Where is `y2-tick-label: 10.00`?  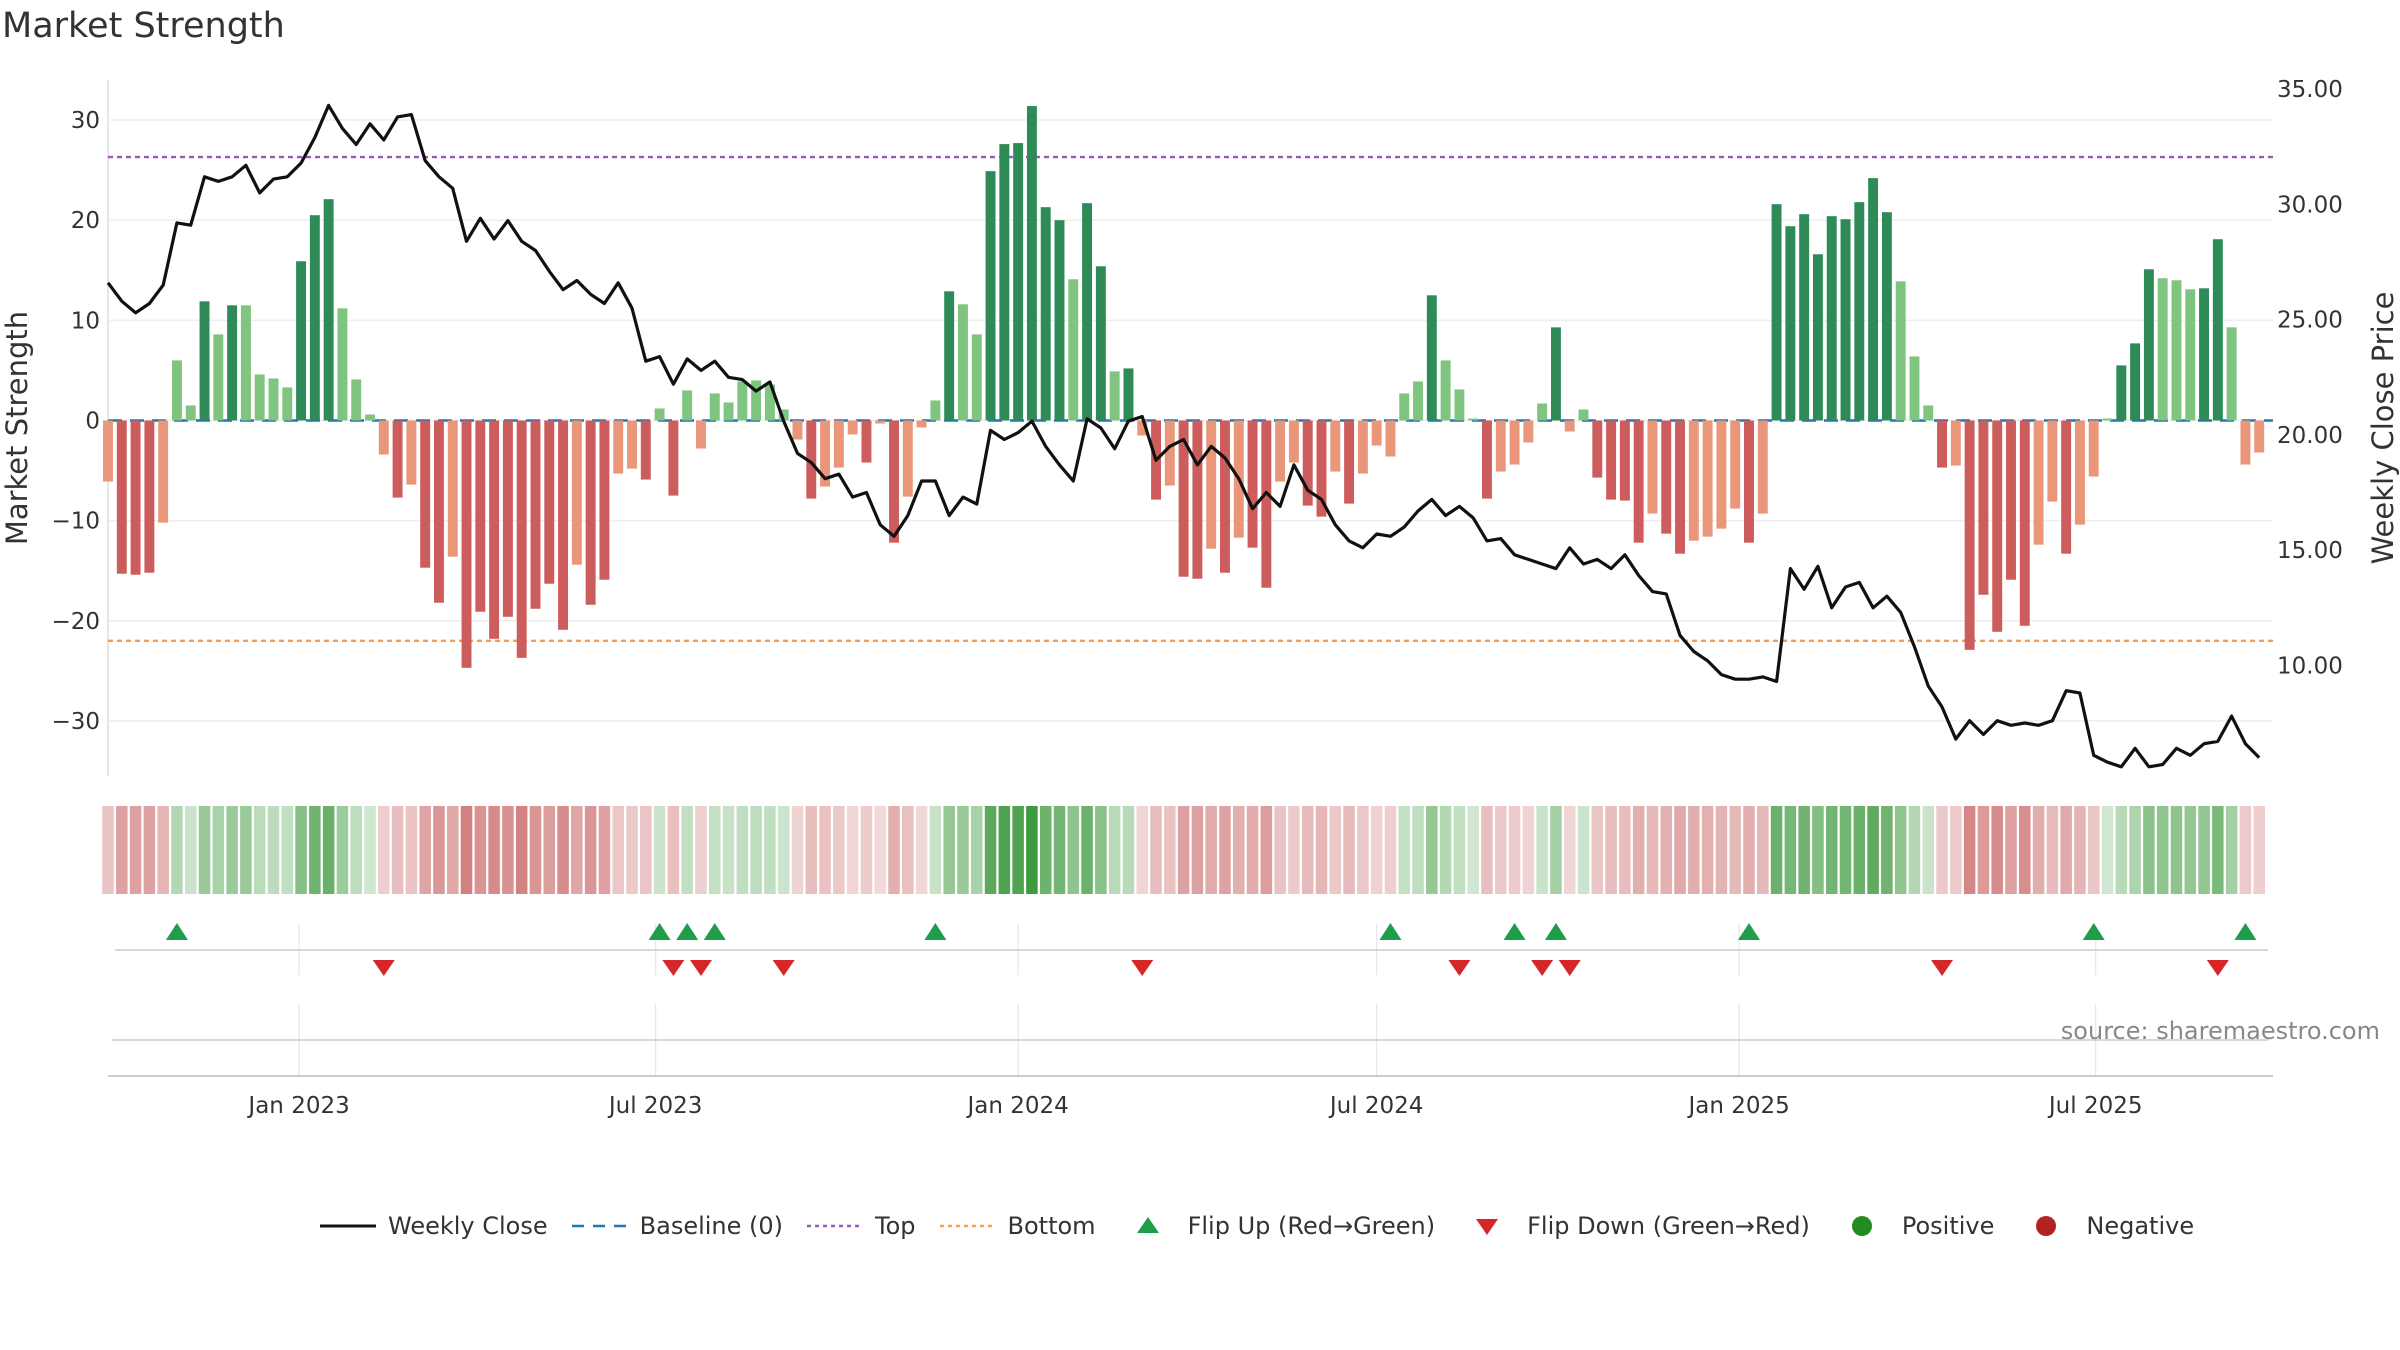 y2-tick-label: 10.00 is located at coordinates (2310, 666).